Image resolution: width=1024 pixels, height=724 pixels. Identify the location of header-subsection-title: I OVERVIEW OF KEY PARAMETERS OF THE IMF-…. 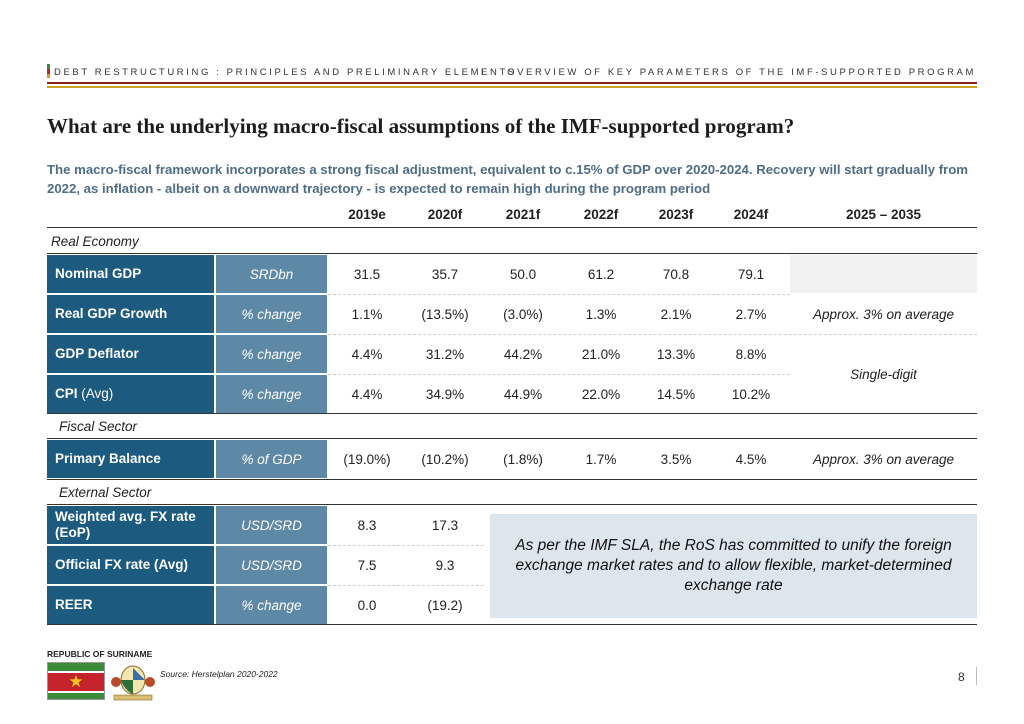
(728, 72).